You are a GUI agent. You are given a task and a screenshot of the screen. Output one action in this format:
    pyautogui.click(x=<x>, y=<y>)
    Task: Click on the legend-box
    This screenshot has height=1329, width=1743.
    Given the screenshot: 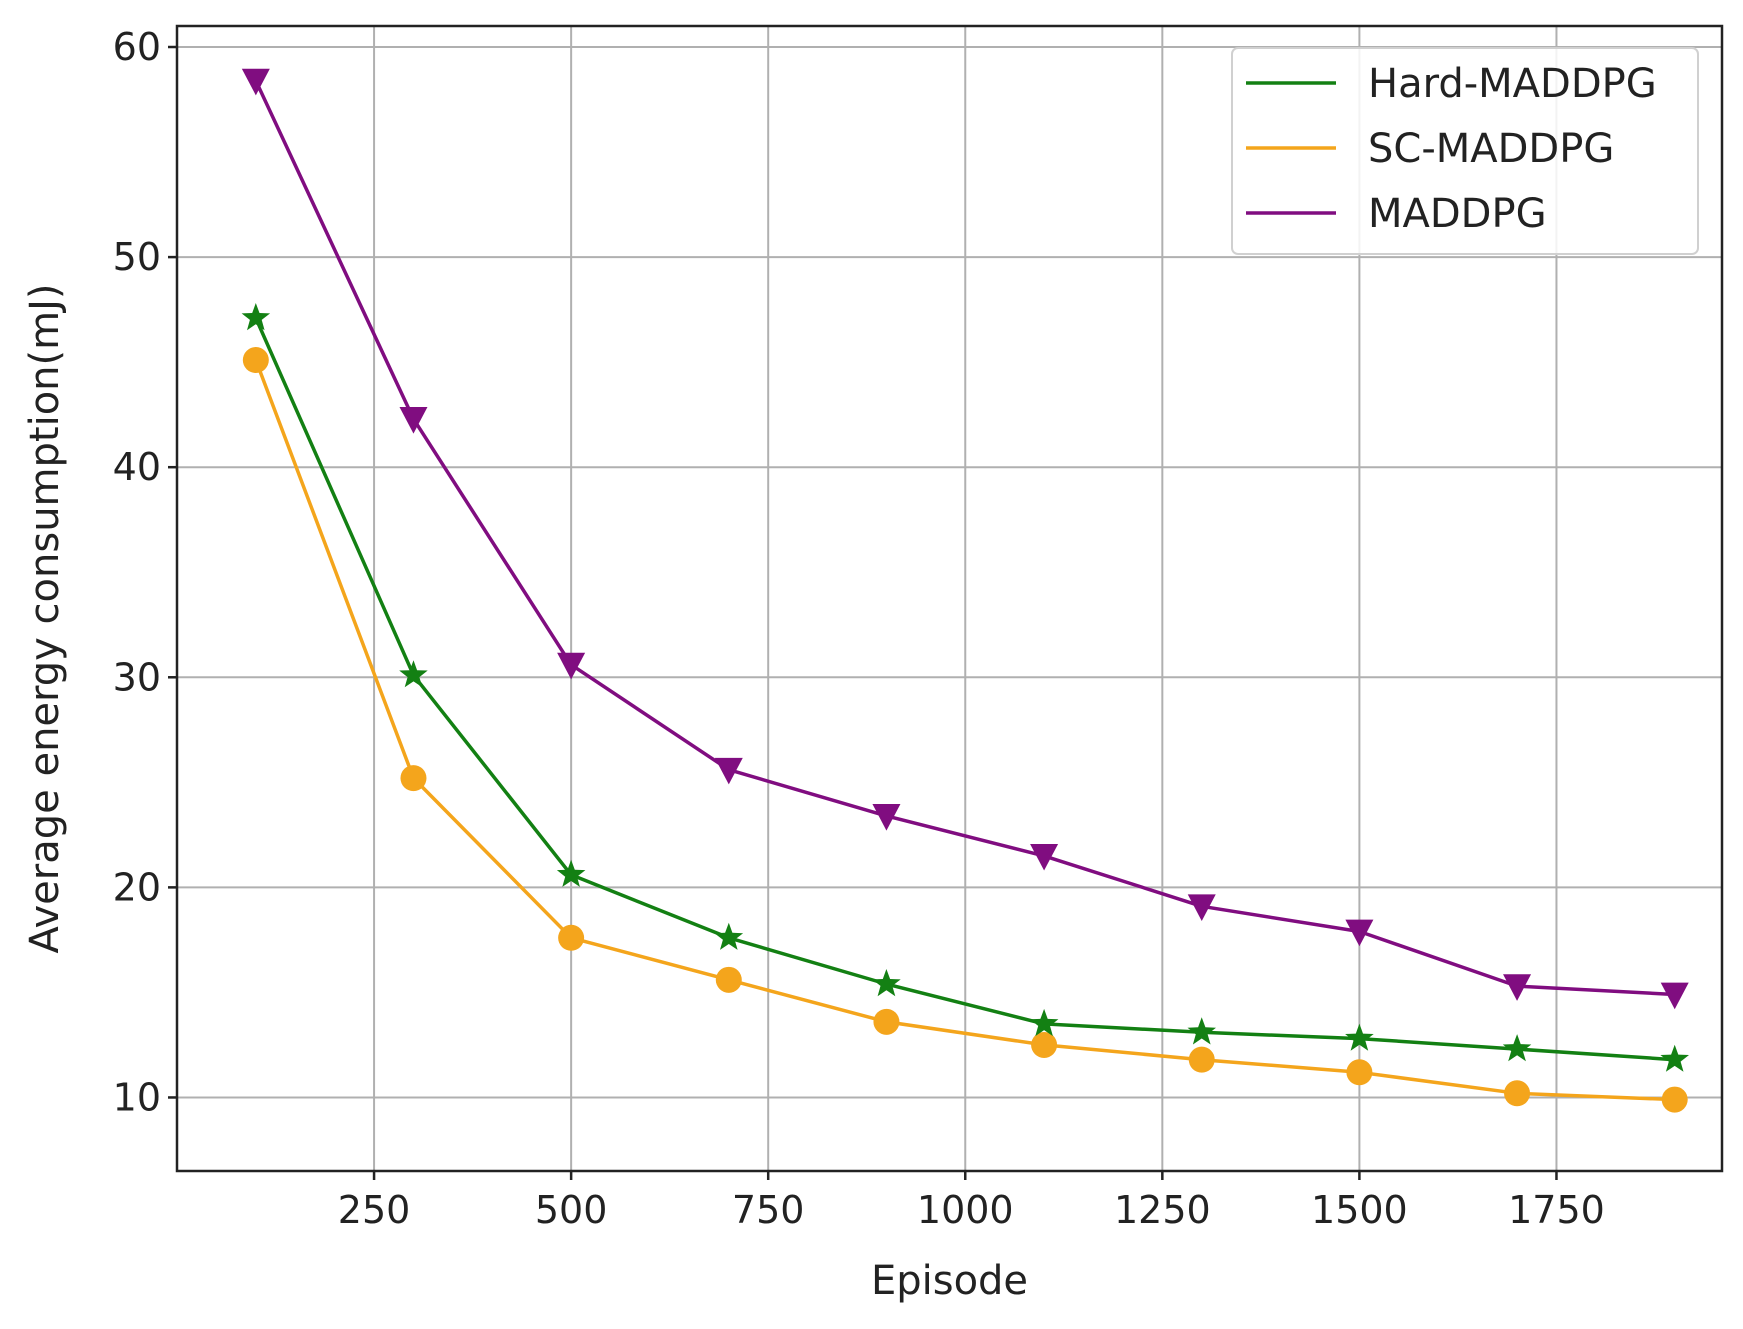 What is the action you would take?
    pyautogui.click(x=1465, y=151)
    